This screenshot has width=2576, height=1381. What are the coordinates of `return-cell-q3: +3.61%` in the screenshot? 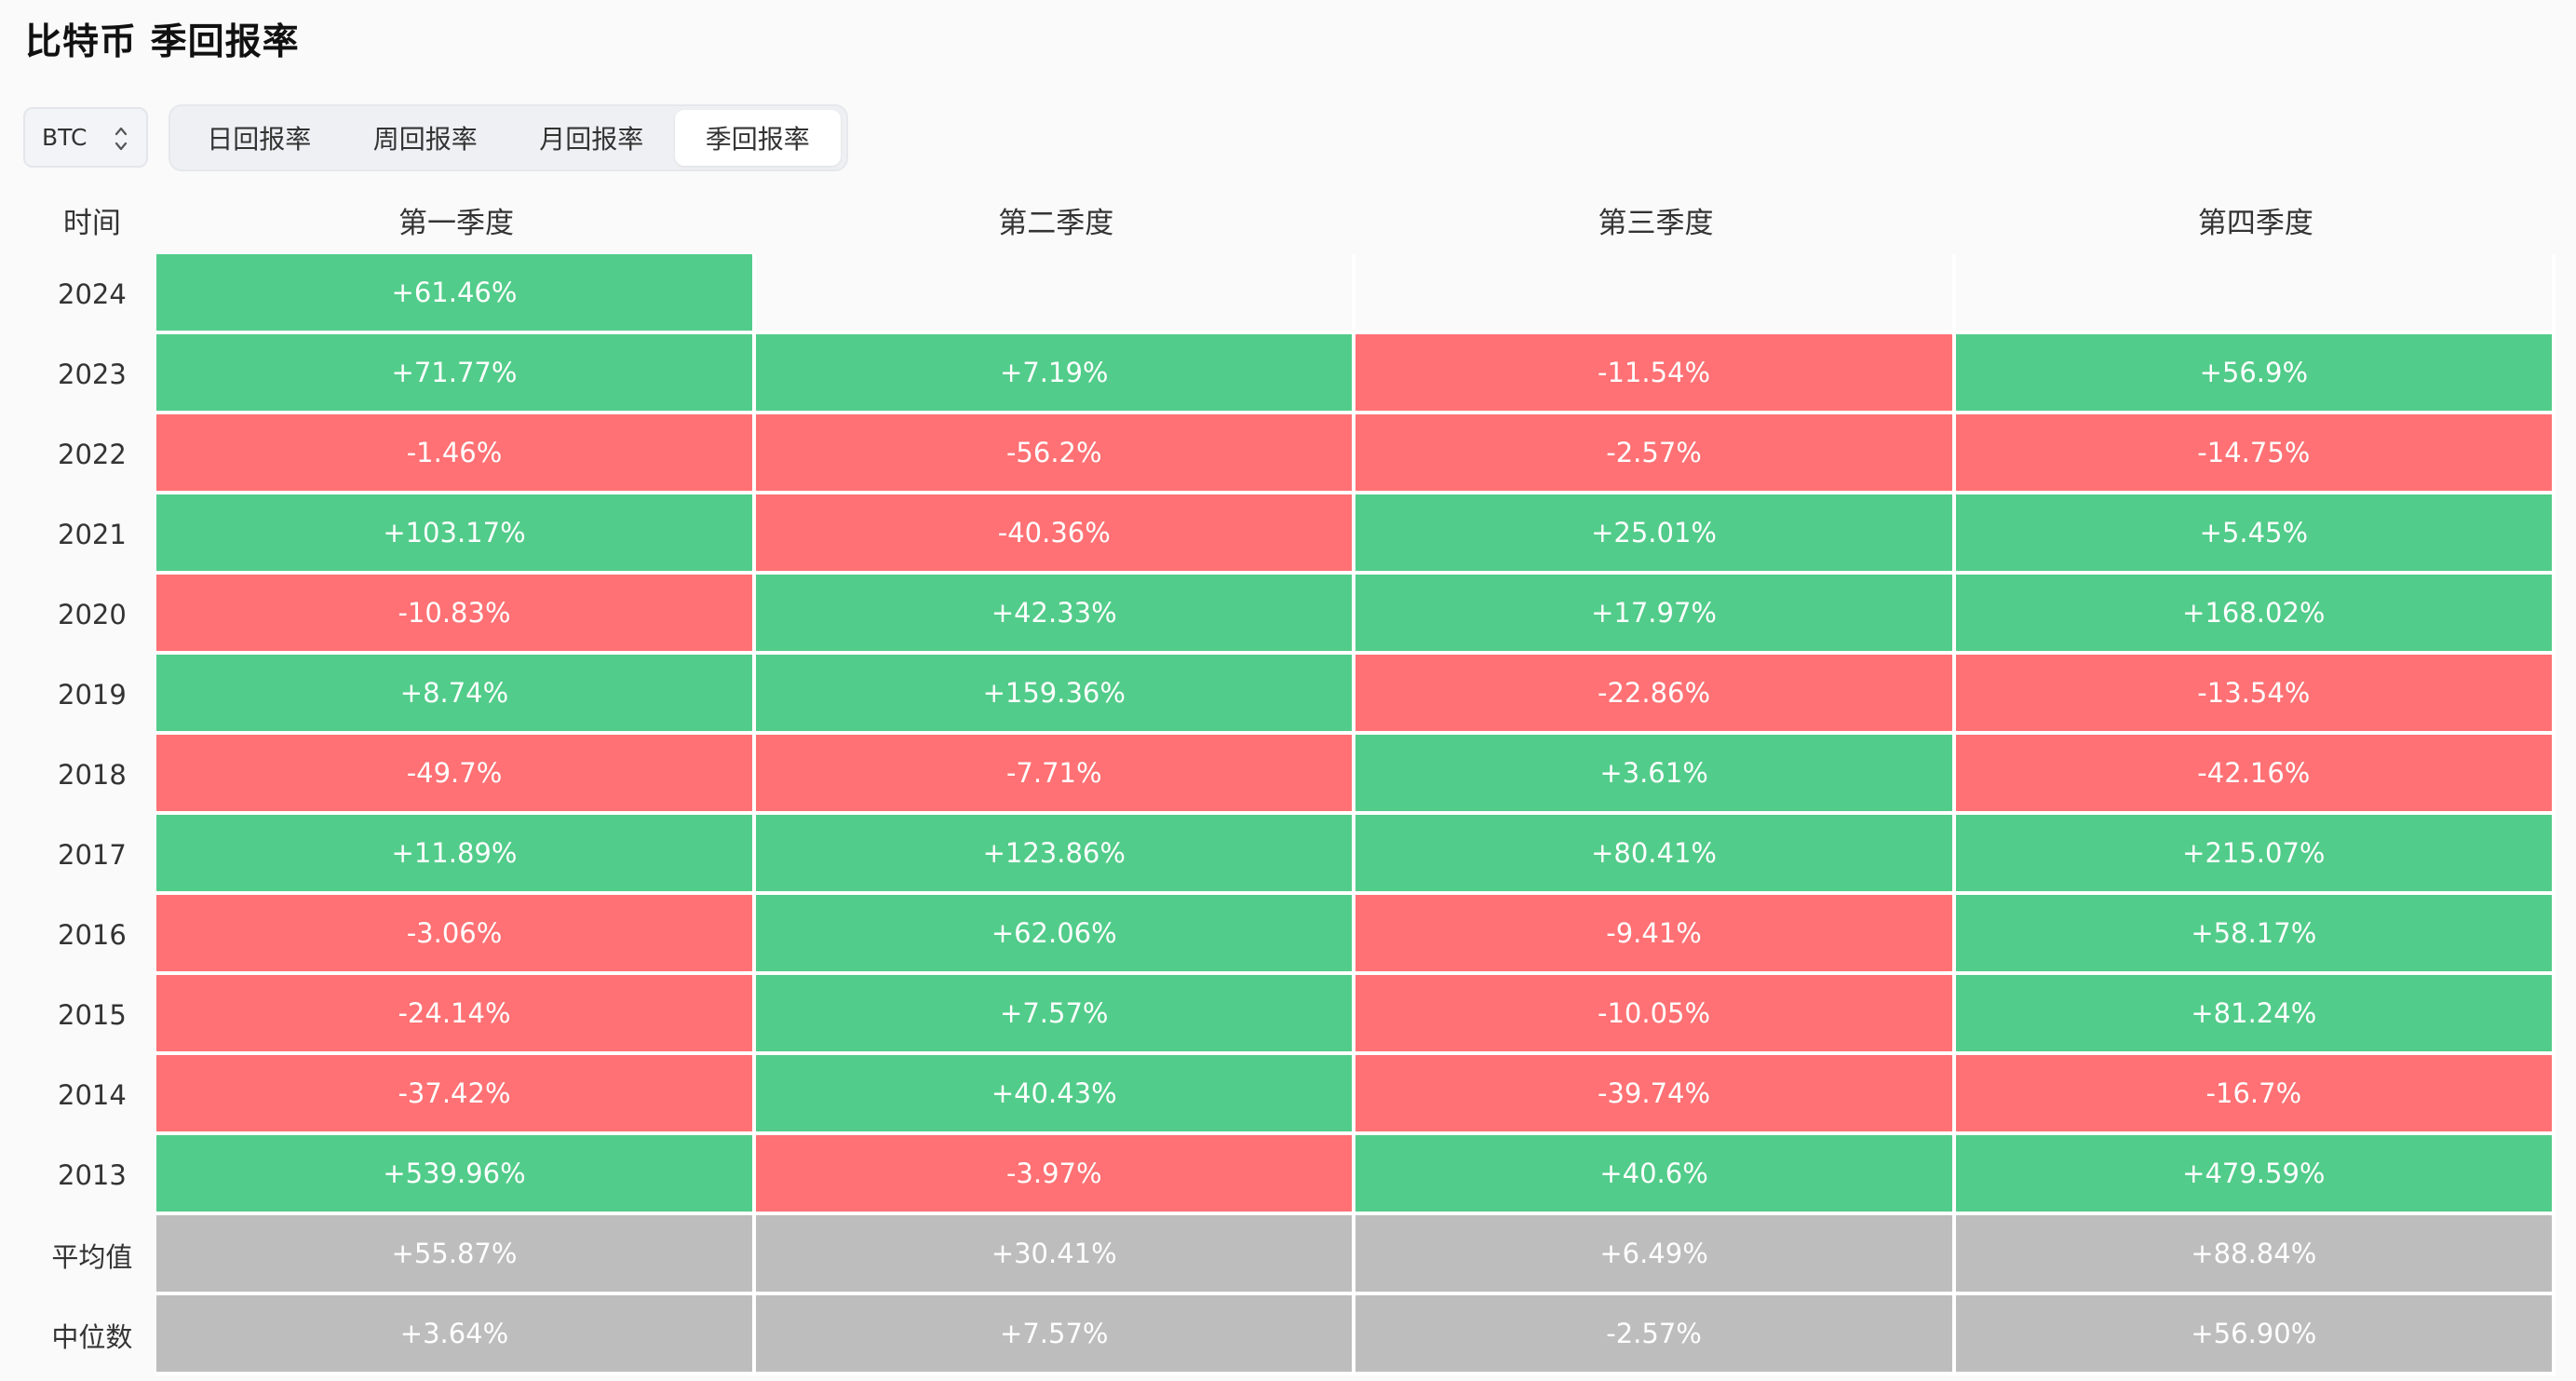 It's located at (1655, 775).